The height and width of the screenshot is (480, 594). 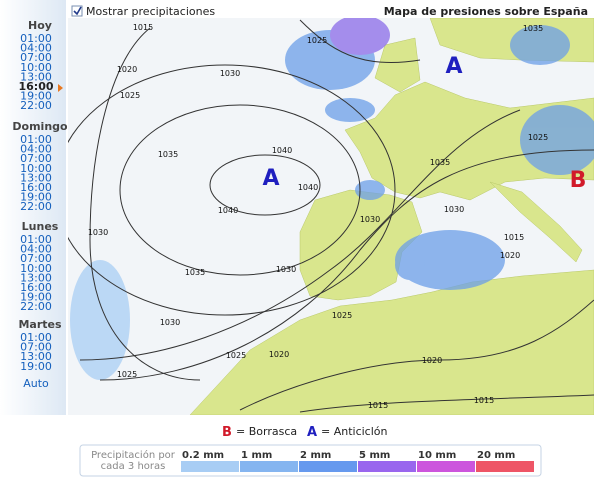 I want to click on auto-link: Auto, so click(x=36, y=383).